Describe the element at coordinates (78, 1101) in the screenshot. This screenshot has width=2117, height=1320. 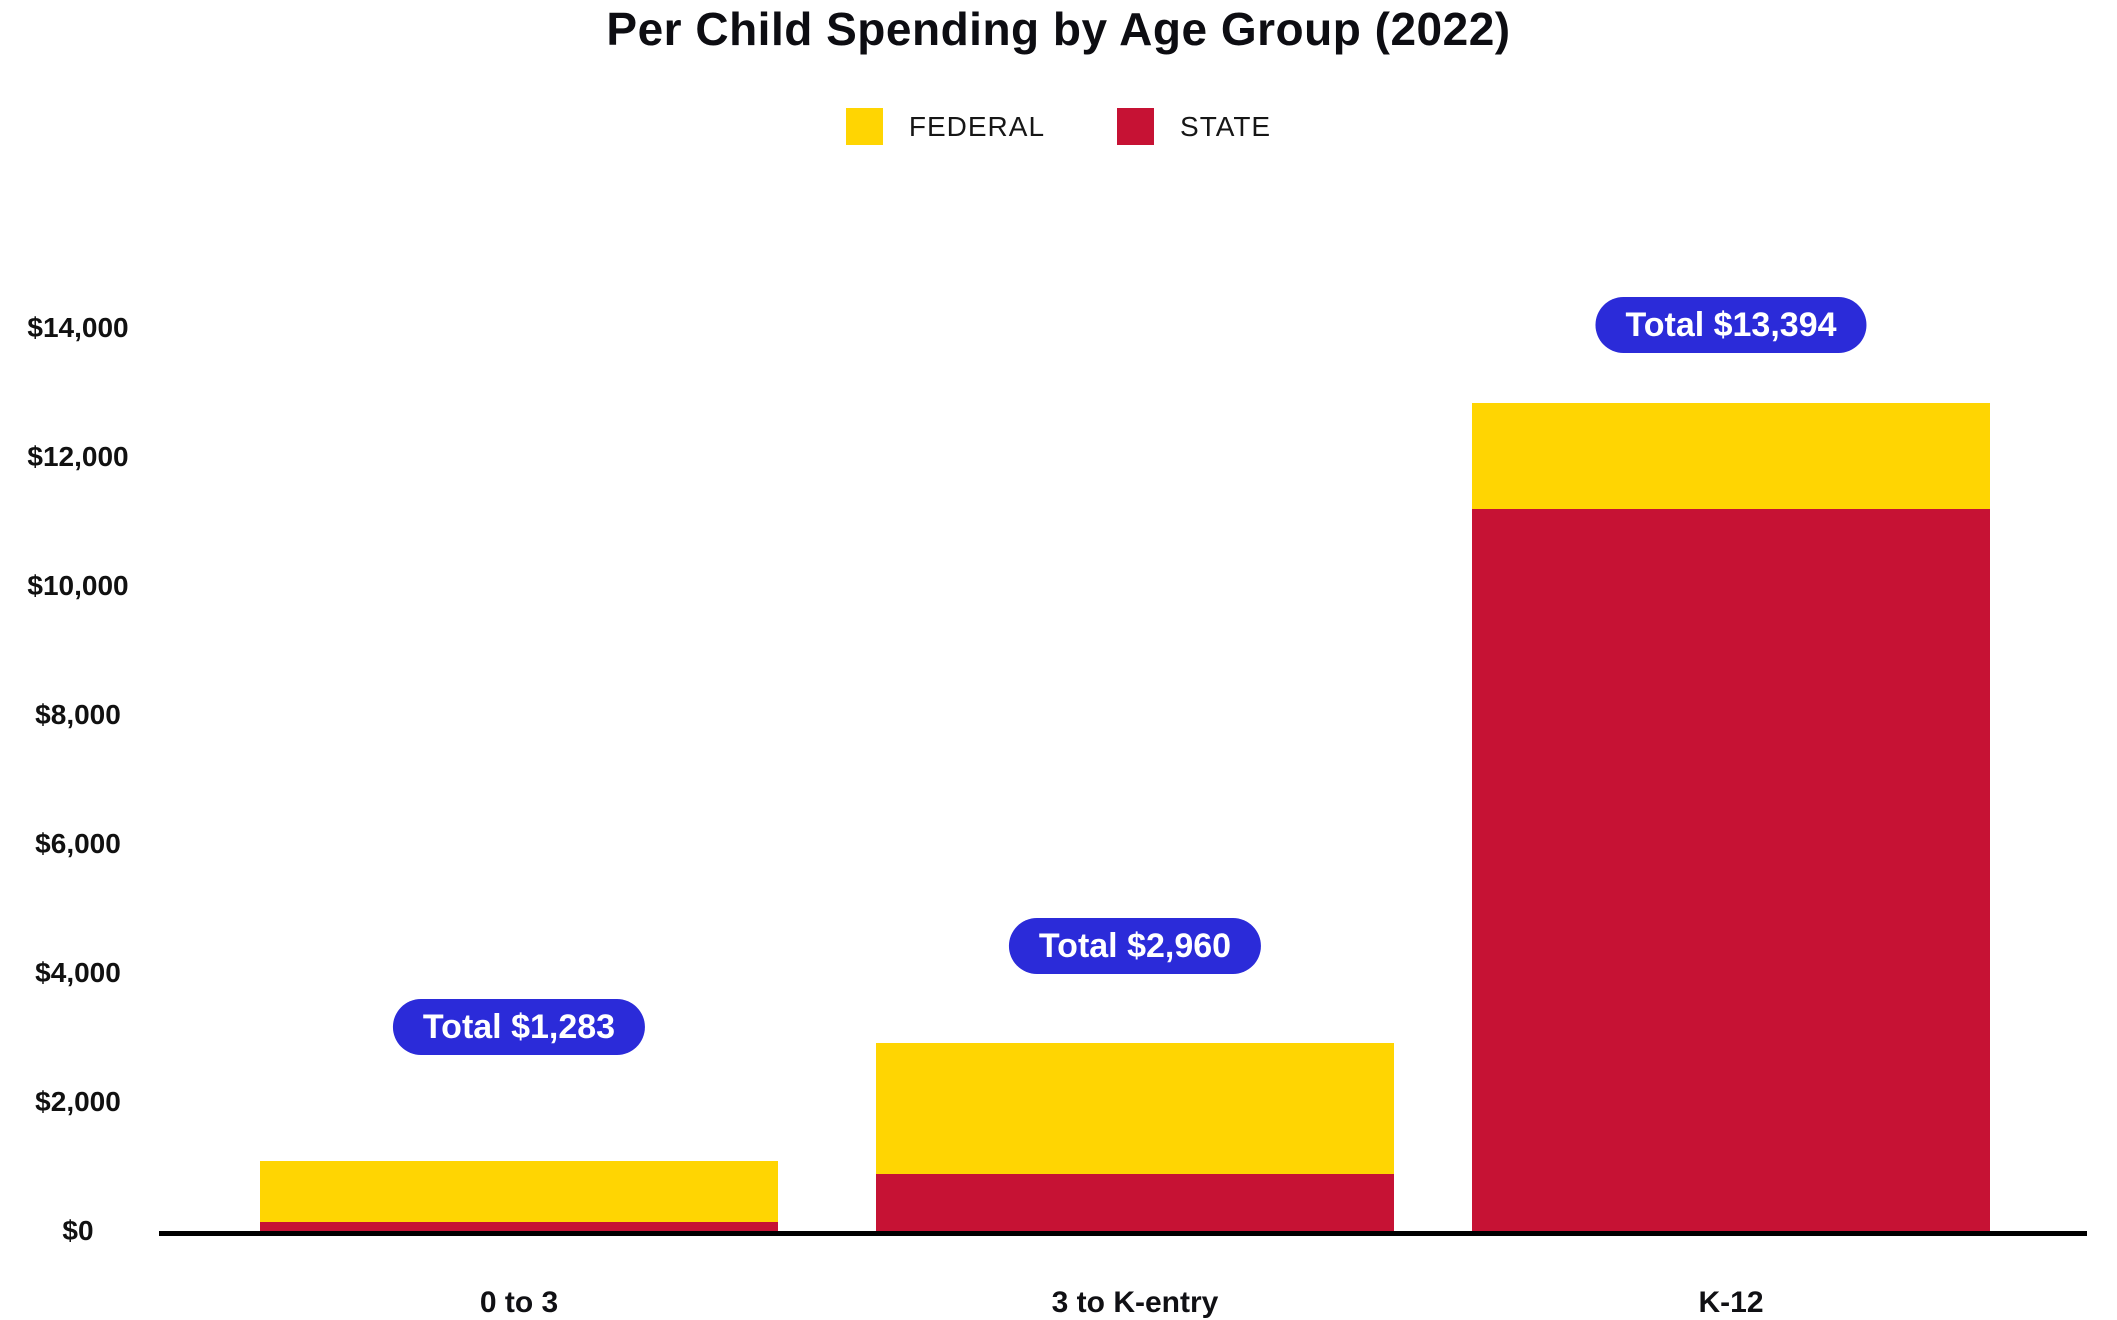
I see `y-tick-label: $2,000` at that location.